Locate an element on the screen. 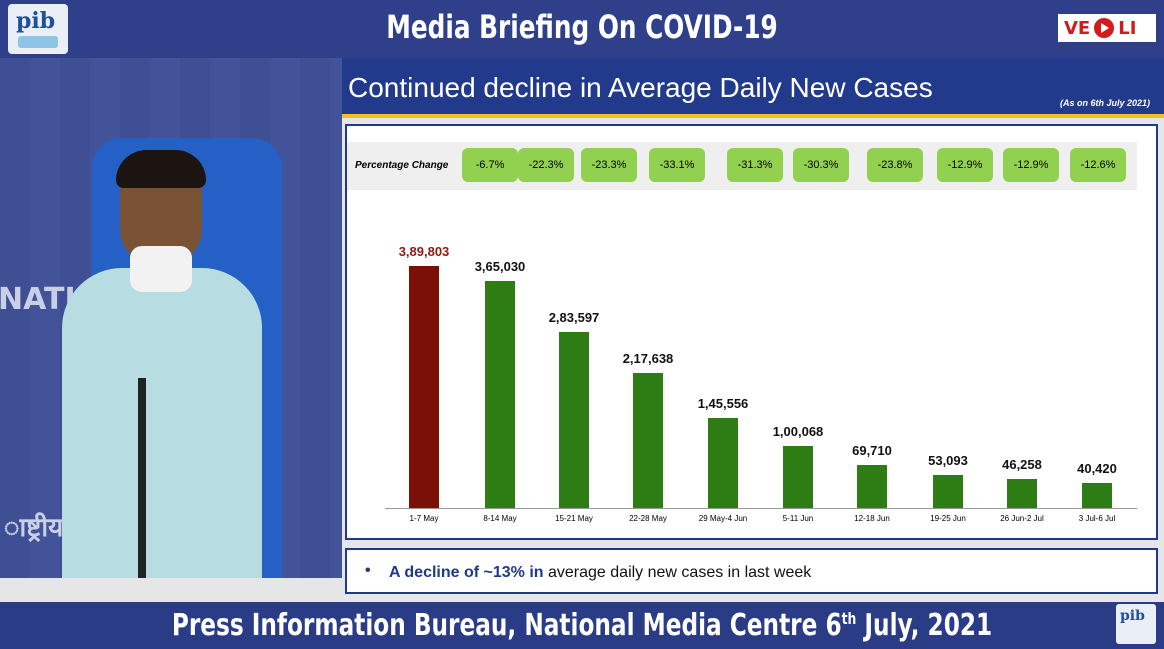  pib-logo-small: pib is located at coordinates (1136, 624).